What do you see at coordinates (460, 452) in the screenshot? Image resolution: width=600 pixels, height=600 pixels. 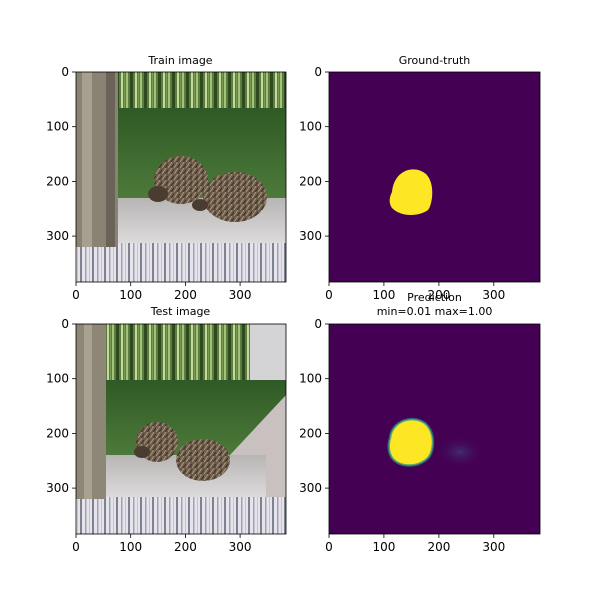 I see `faint-prediction-region` at bounding box center [460, 452].